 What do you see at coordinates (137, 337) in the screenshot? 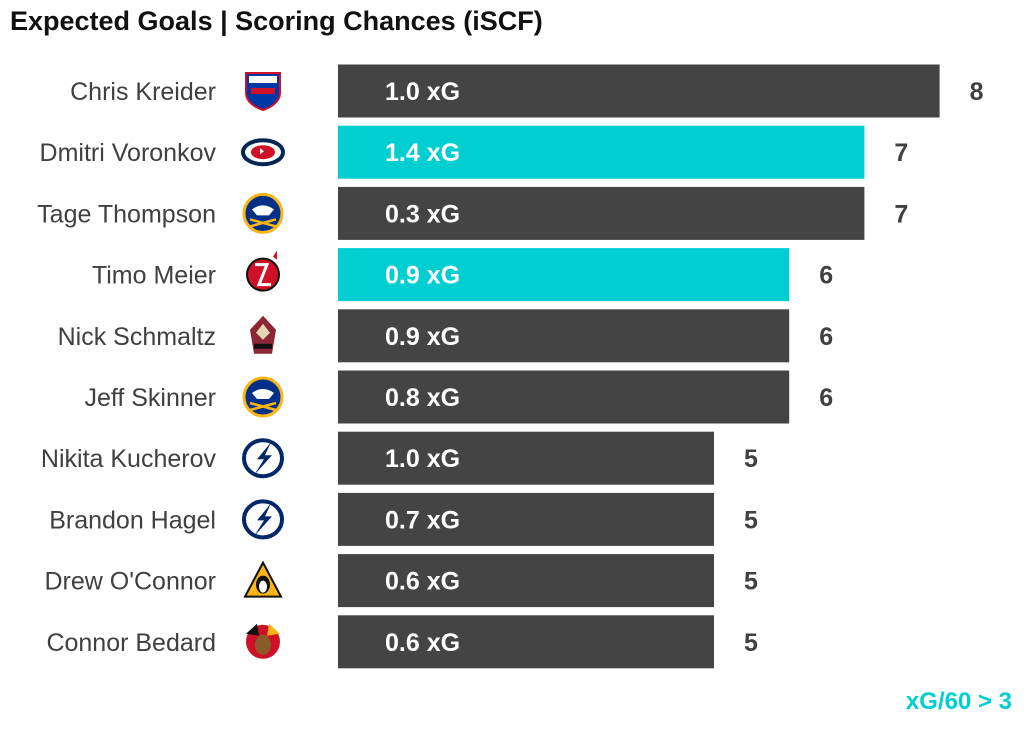
I see `player-name: Nick Schmaltz` at bounding box center [137, 337].